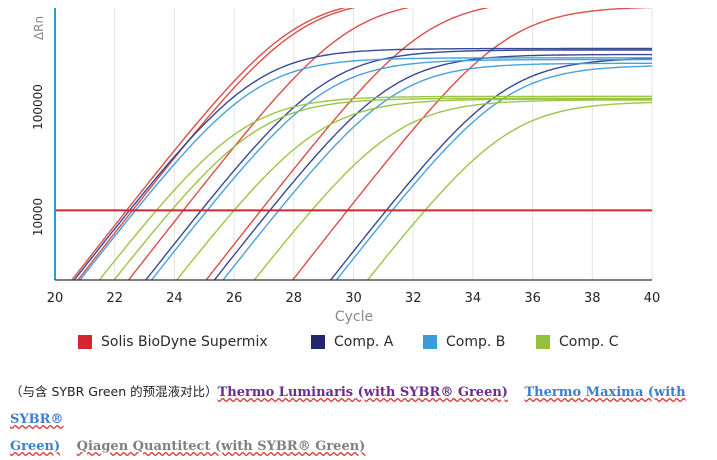 The height and width of the screenshot is (460, 717). Describe the element at coordinates (38, 107) in the screenshot. I see `y-tick-label-100000: 100000` at that location.